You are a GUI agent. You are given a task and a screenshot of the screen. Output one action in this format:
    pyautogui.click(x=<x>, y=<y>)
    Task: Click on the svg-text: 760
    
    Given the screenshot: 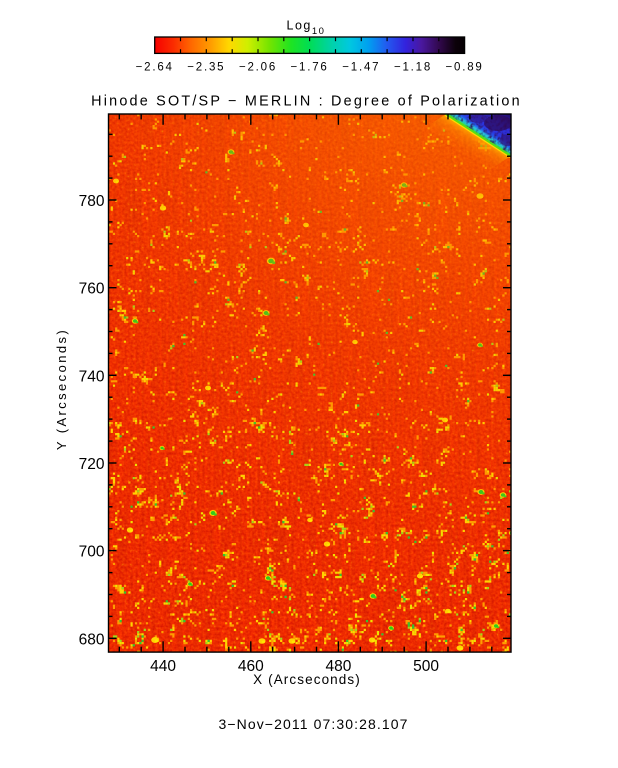 What is the action you would take?
    pyautogui.click(x=92, y=289)
    